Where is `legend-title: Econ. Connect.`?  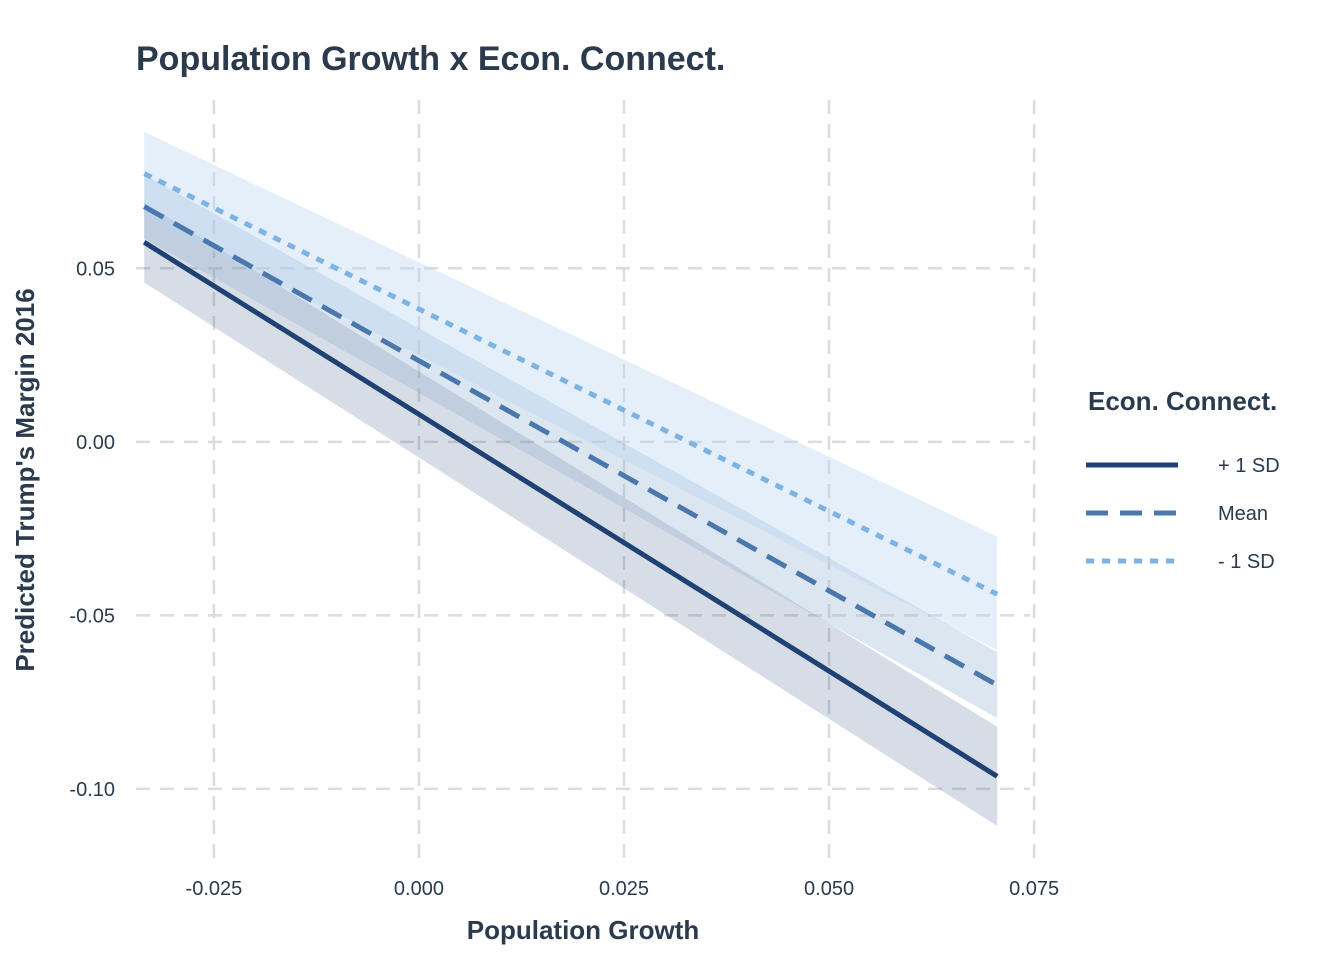
legend-title: Econ. Connect. is located at coordinates (1182, 401).